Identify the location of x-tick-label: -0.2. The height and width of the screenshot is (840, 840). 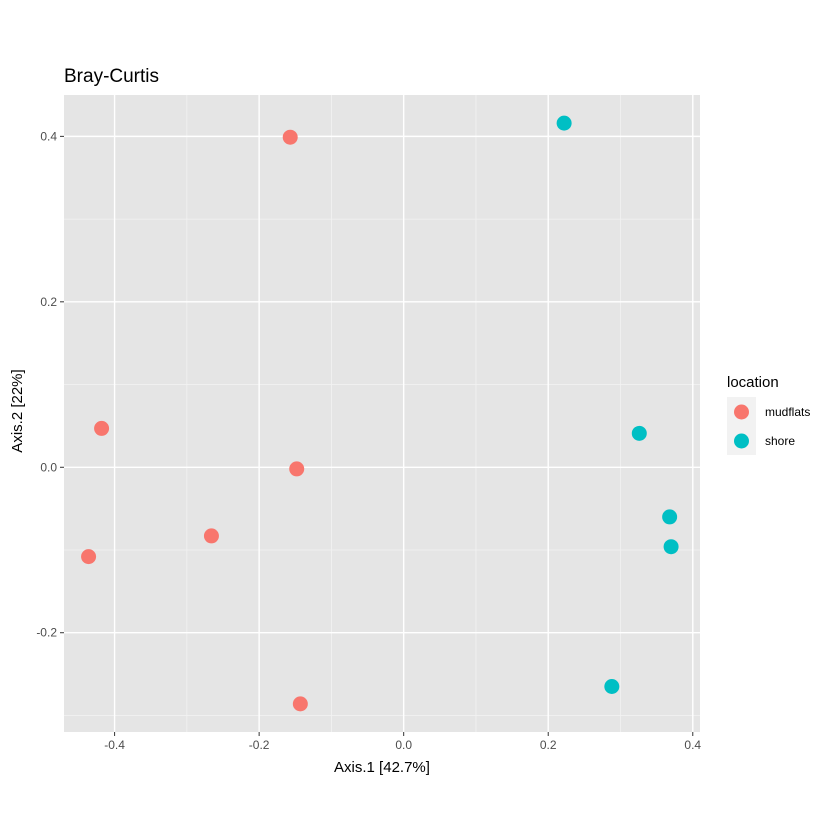
(259, 745).